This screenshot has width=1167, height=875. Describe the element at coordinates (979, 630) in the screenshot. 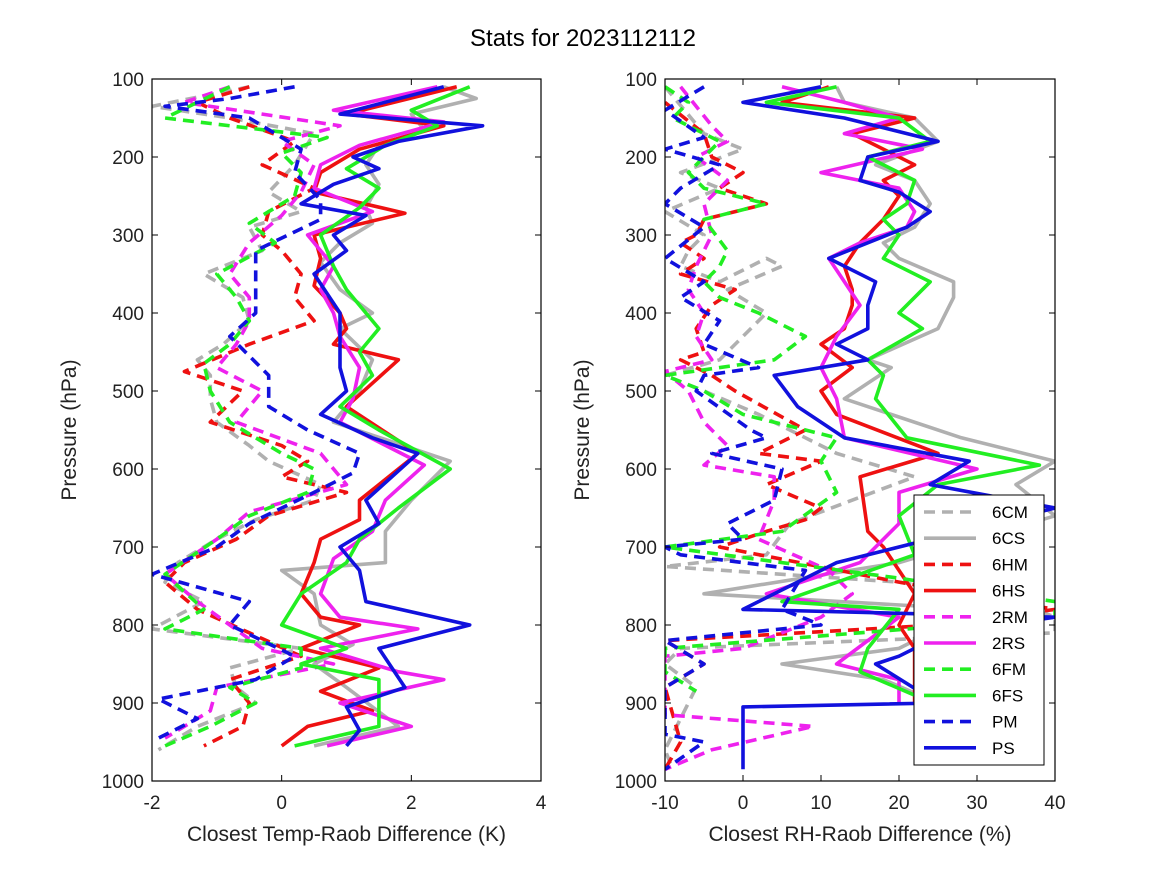

I see `legend: 6CM 6CS 6HM 6HS 2RM 2RS 6FM 6FS PM PS` at that location.